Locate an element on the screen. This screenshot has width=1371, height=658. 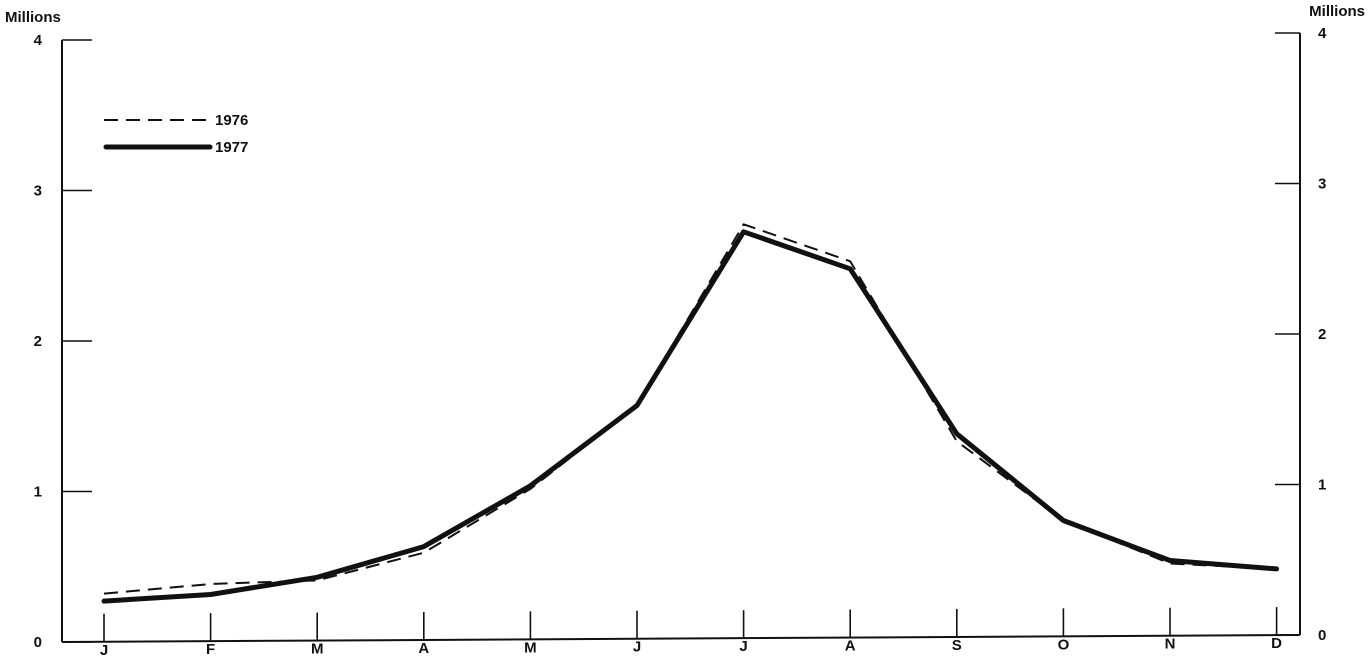
x-tick-label: N is located at coordinates (1170, 644).